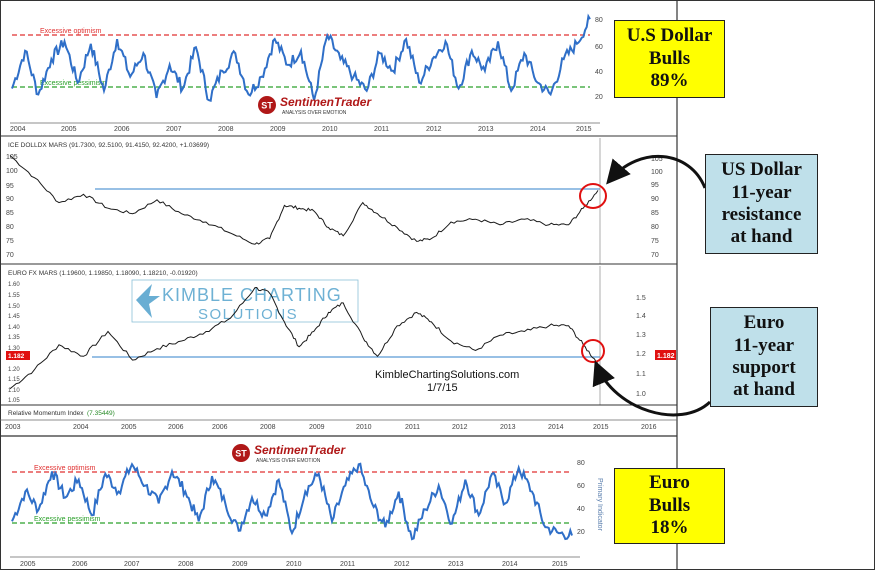  What do you see at coordinates (761, 192) in the screenshot?
I see `usd-resistance-line2: 11-year` at bounding box center [761, 192].